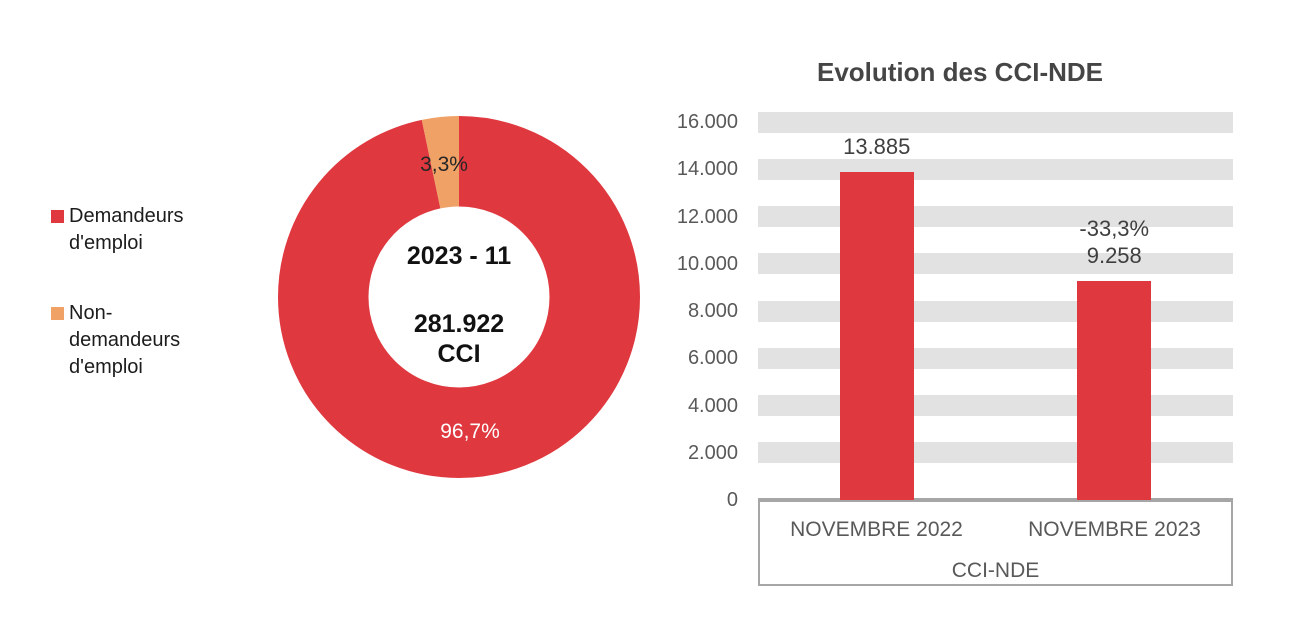 This screenshot has width=1291, height=627. I want to click on y-axis-tick-label: 2.000, so click(712, 452).